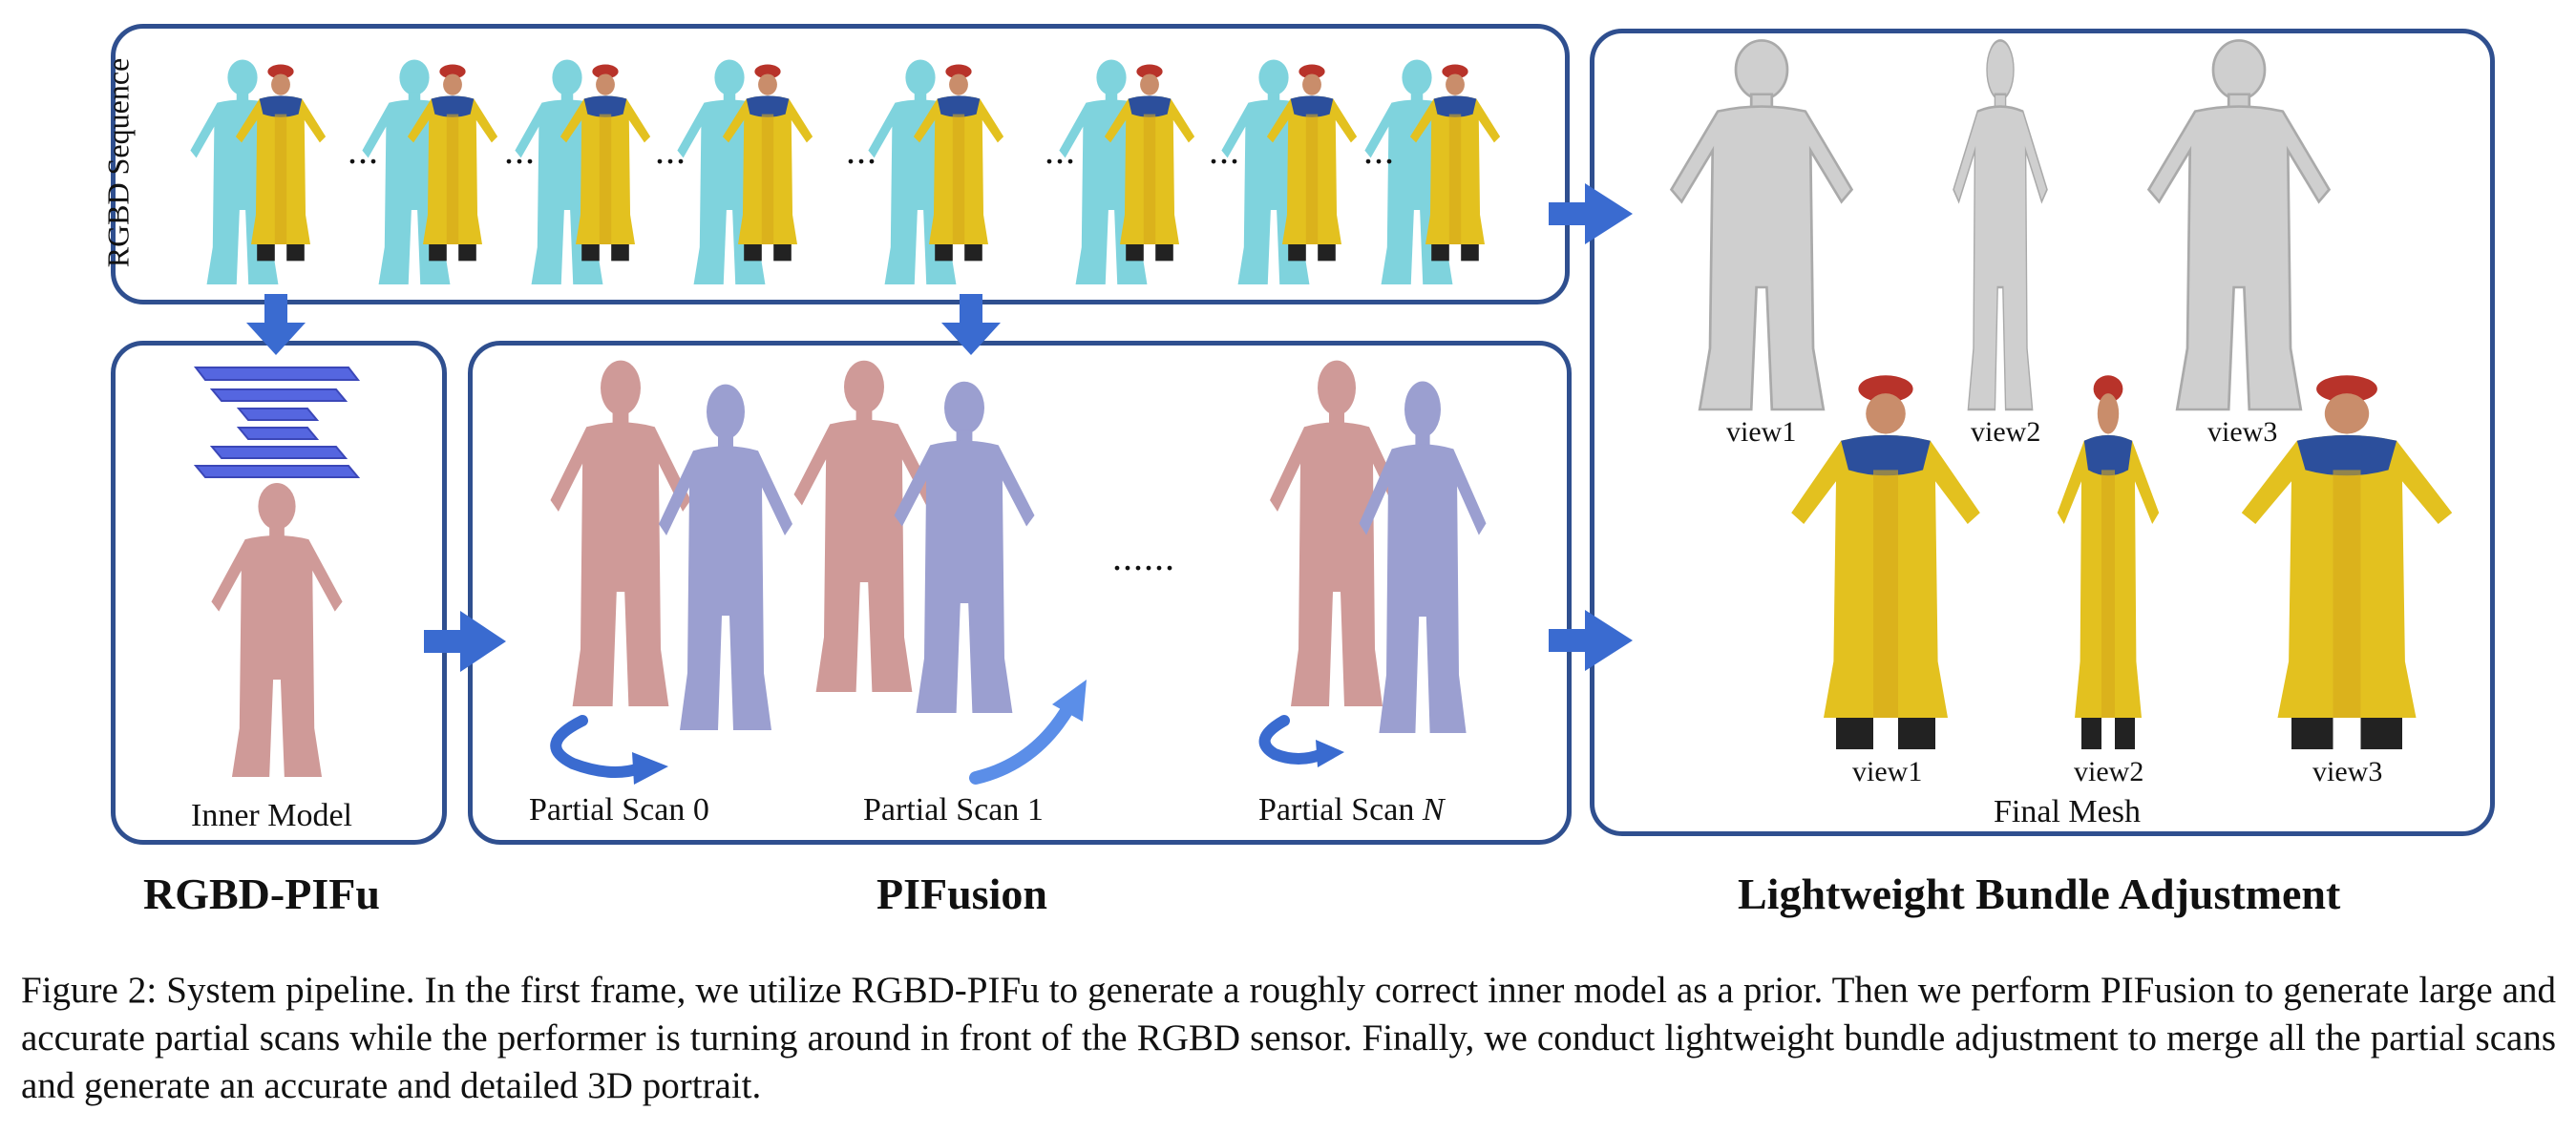 This screenshot has width=2576, height=1132. Describe the element at coordinates (953, 810) in the screenshot. I see `partial-scan-1-label: Partial Scan 1` at that location.